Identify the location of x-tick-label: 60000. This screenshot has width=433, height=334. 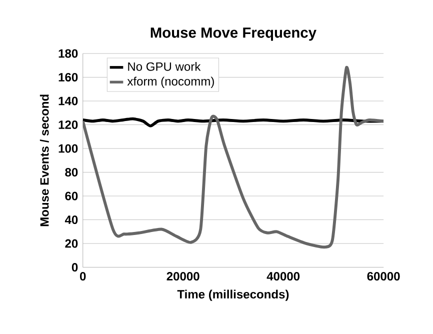
(383, 276).